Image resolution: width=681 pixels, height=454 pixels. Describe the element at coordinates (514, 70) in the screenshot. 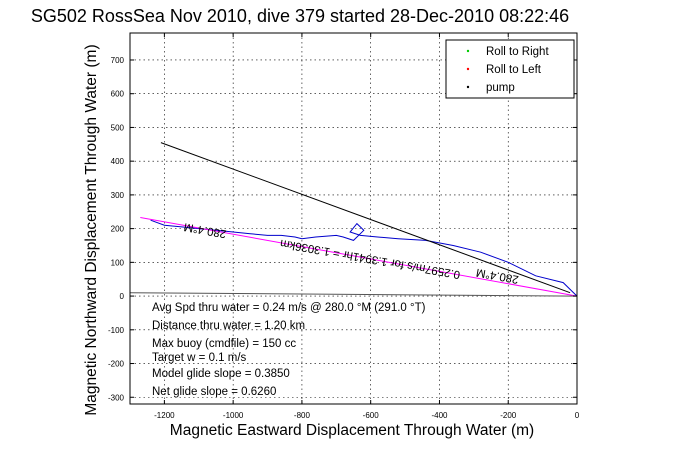

I see `legend-label: Roll to Left` at that location.